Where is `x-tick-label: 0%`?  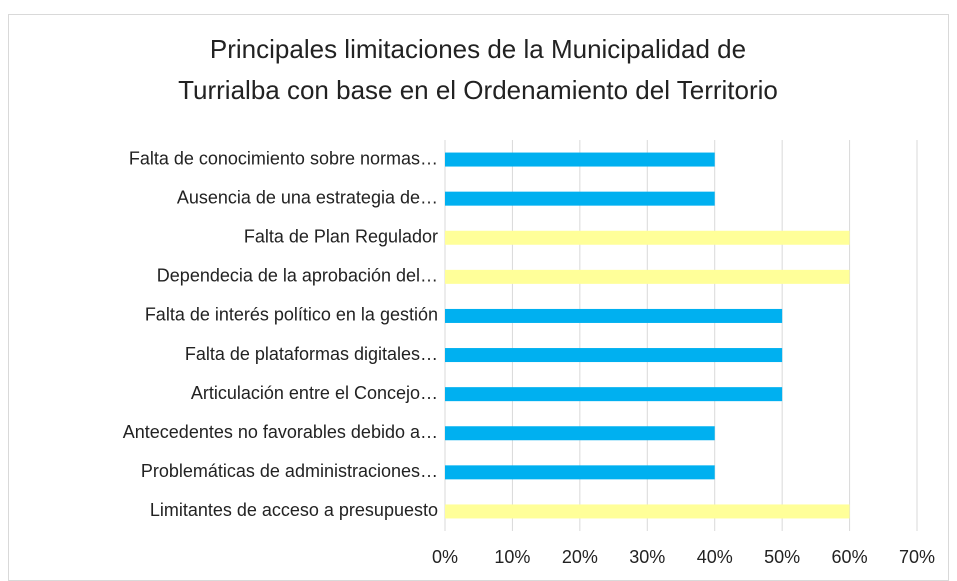 x-tick-label: 0% is located at coordinates (445, 557).